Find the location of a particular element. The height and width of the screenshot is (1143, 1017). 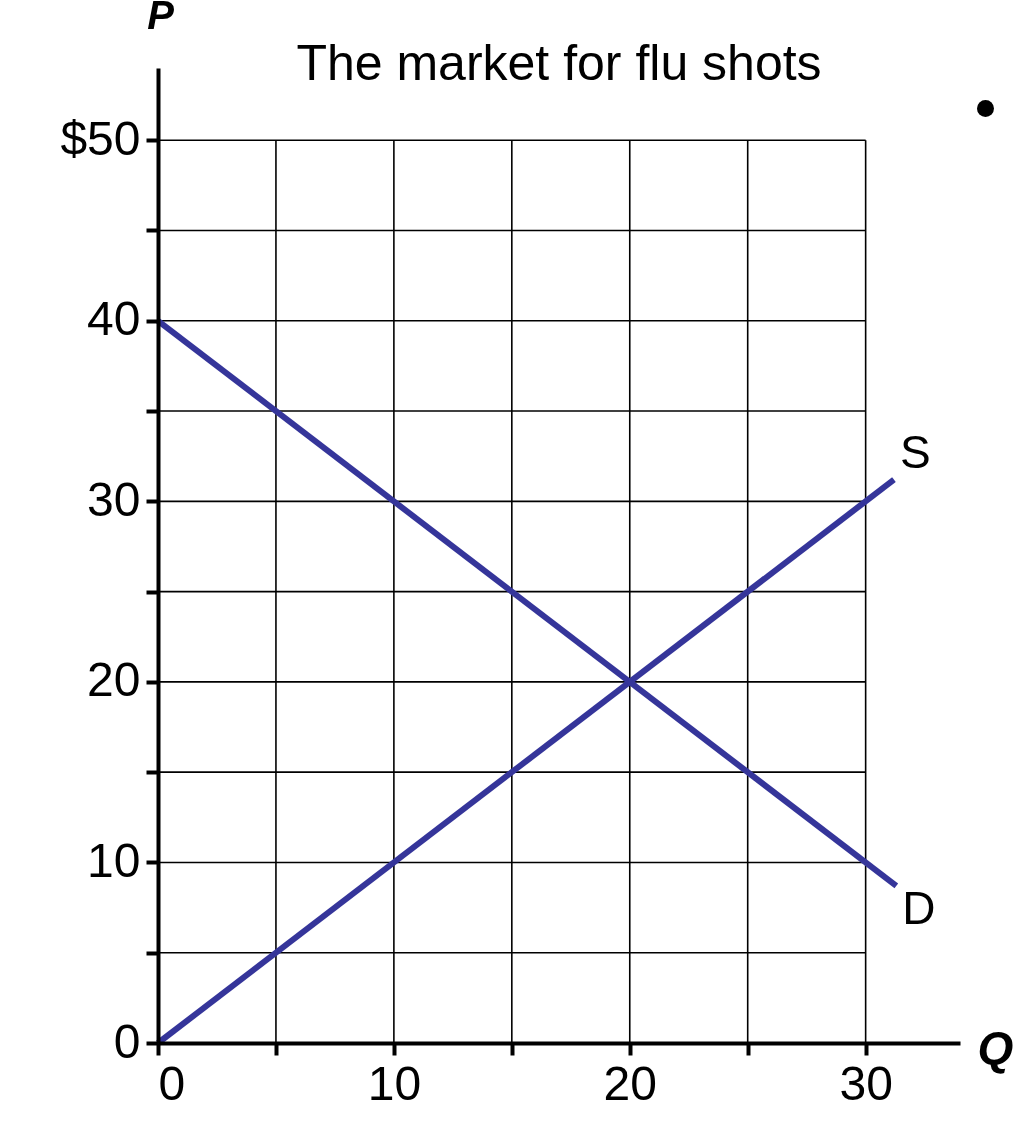

series-label: D is located at coordinates (919, 907).